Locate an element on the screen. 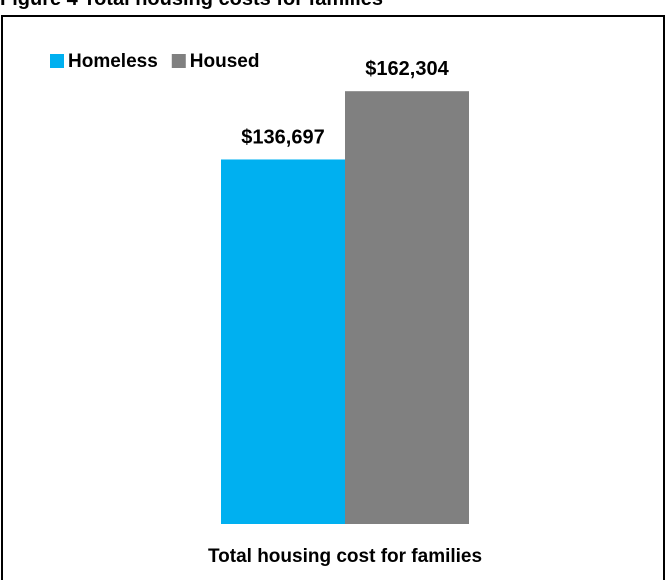 The height and width of the screenshot is (580, 670). x-axis-label: Total housing cost for families is located at coordinates (345, 556).